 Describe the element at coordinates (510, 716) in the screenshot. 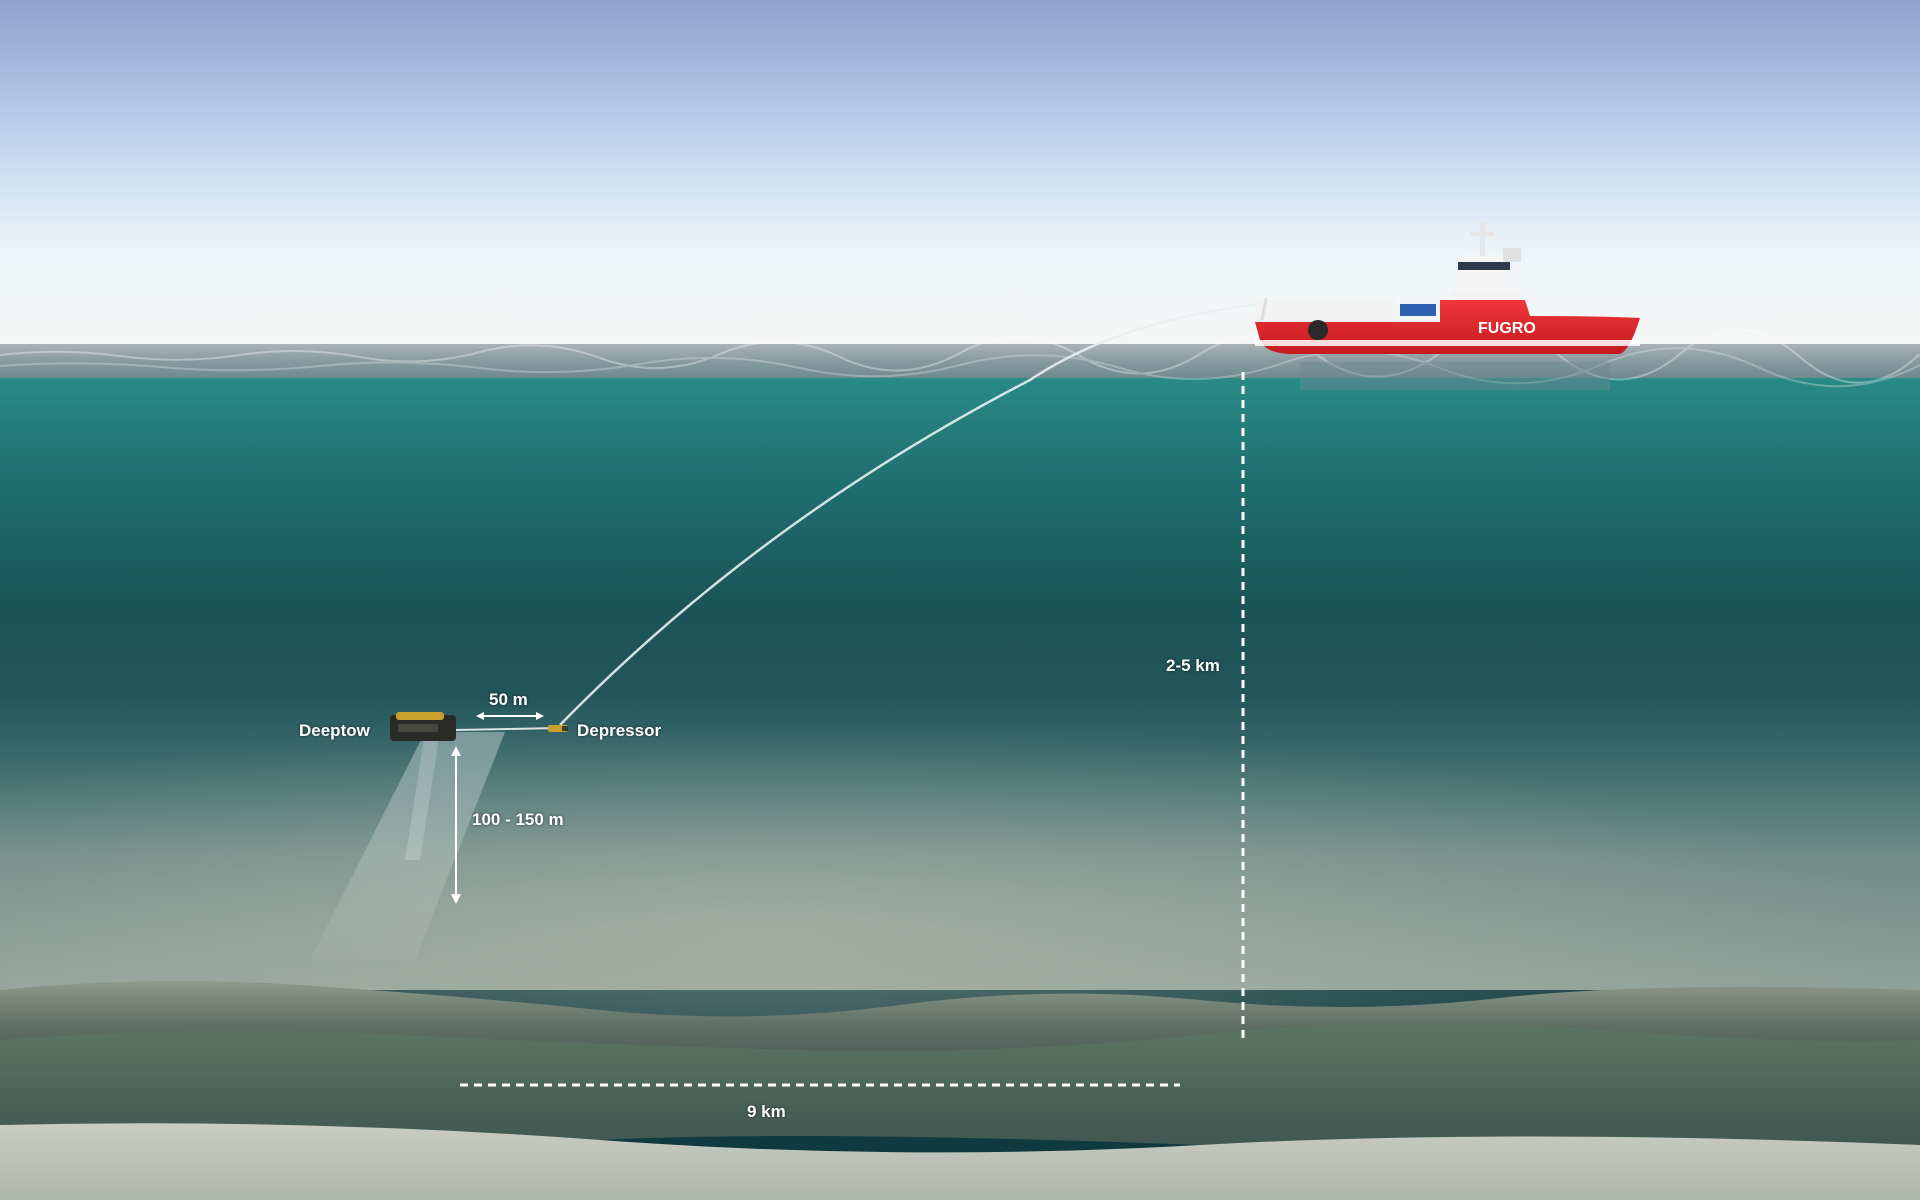

I see `tether-length-arrow` at that location.